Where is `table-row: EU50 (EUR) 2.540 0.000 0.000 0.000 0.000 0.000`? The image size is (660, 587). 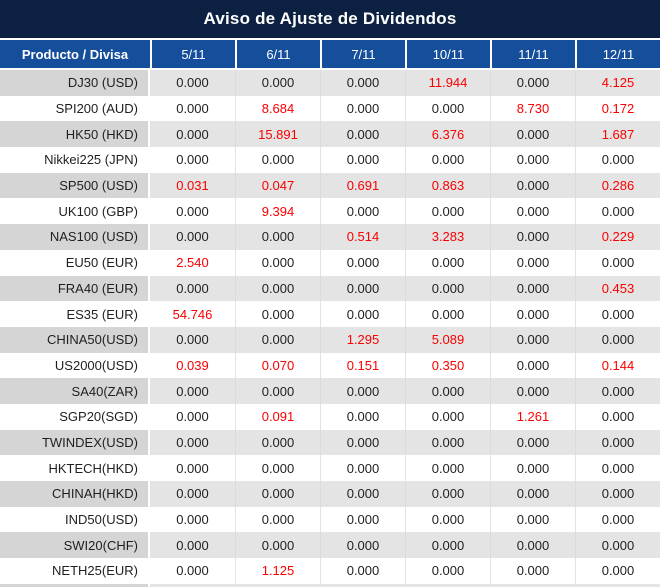 table-row: EU50 (EUR) 2.540 0.000 0.000 0.000 0.000 0.000 is located at coordinates (330, 262).